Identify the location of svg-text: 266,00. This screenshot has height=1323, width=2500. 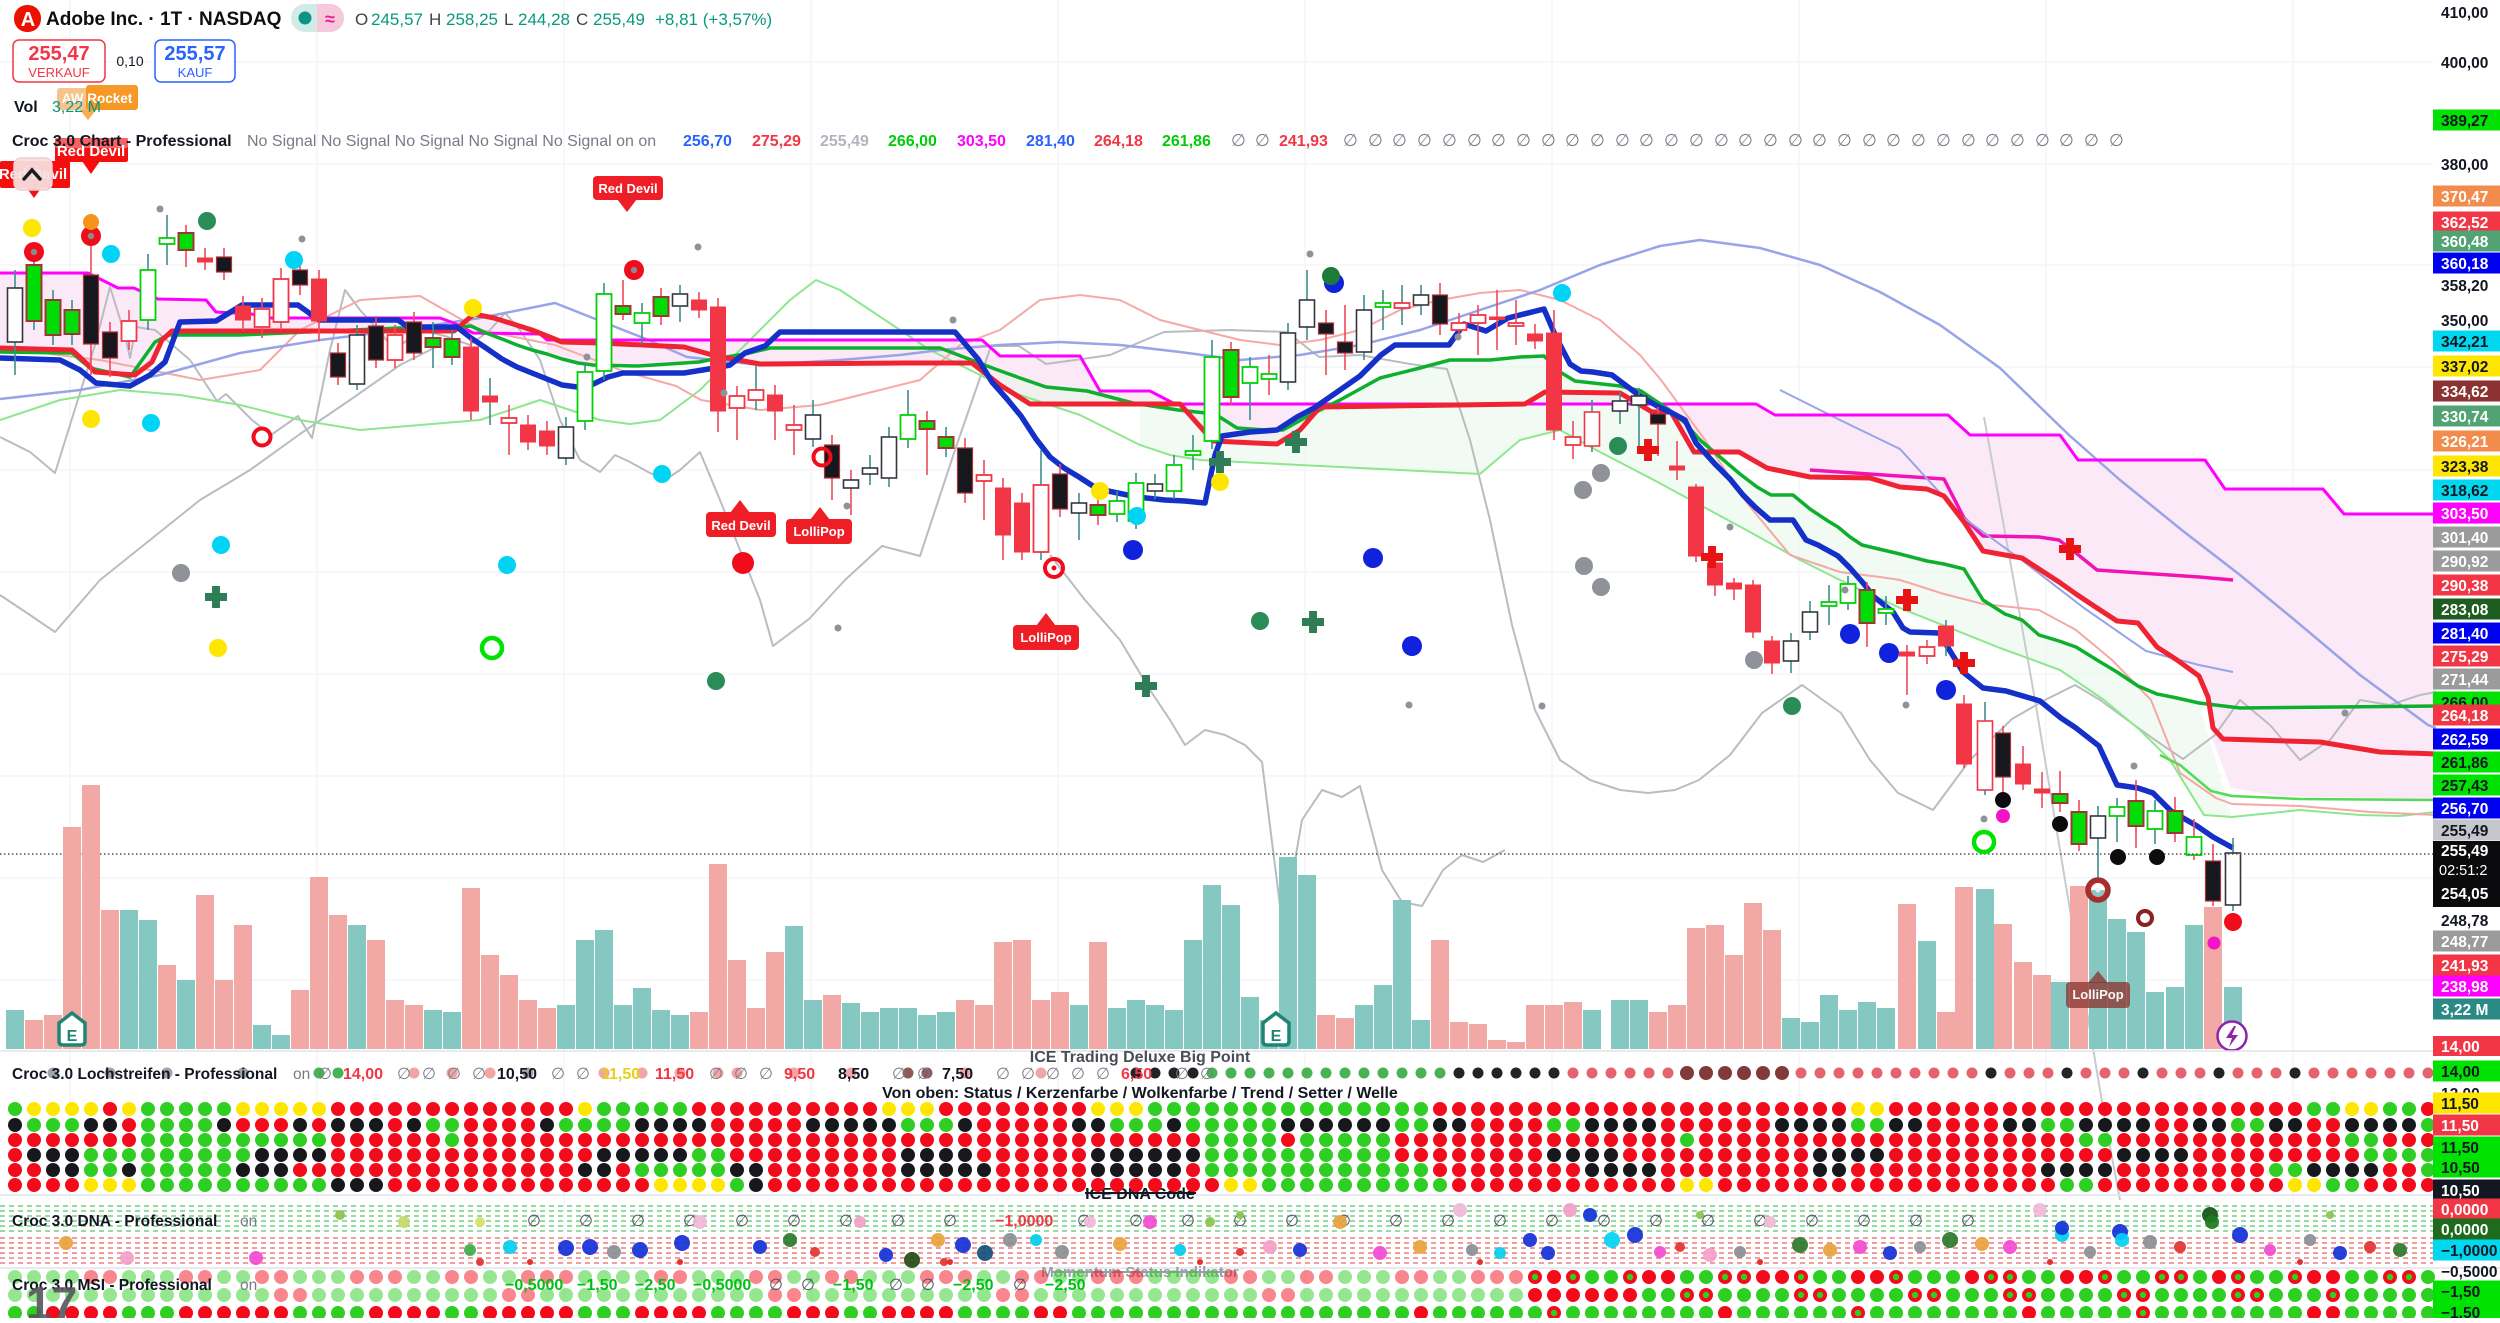
(912, 141).